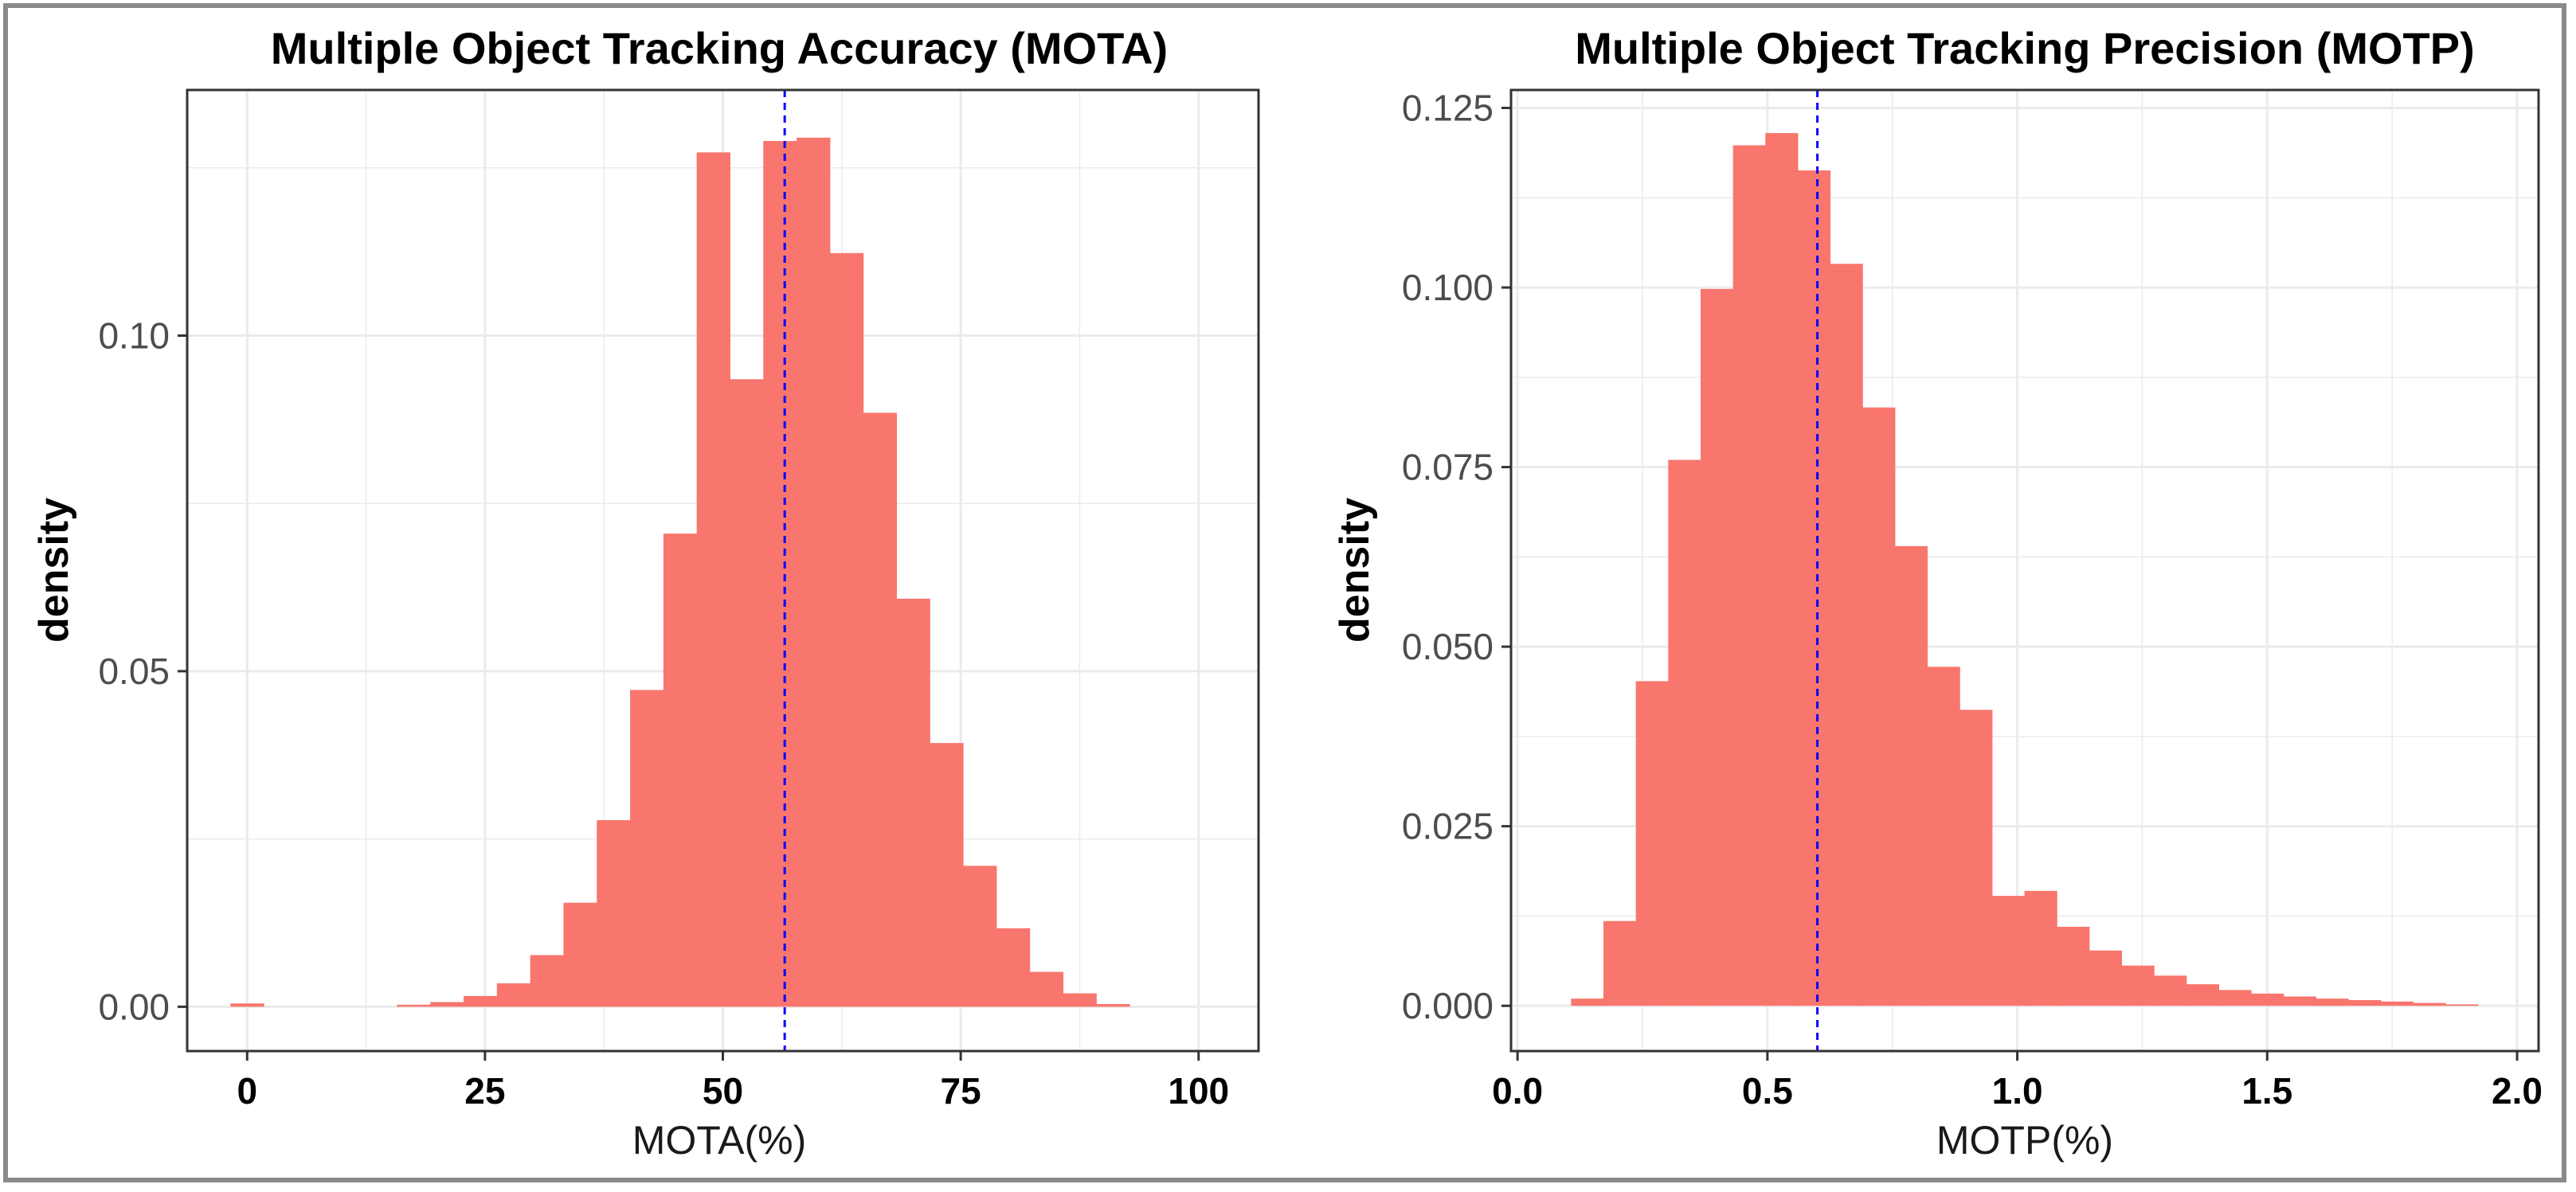  Describe the element at coordinates (1448, 468) in the screenshot. I see `motp-y-tick-label-0-075: 0.075` at that location.